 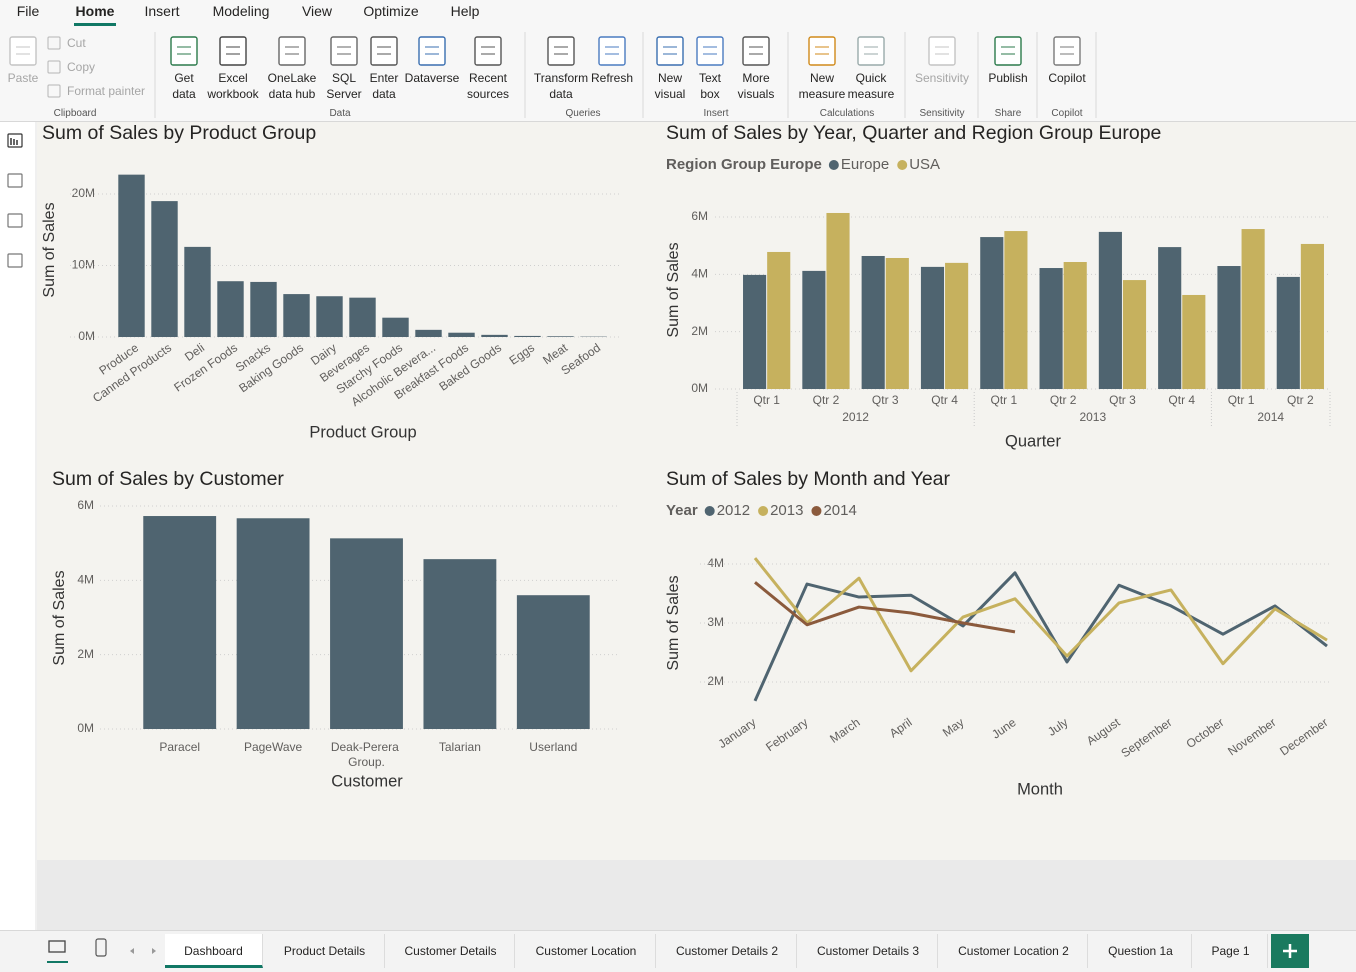 I want to click on button-label: Refresh, so click(x=612, y=78).